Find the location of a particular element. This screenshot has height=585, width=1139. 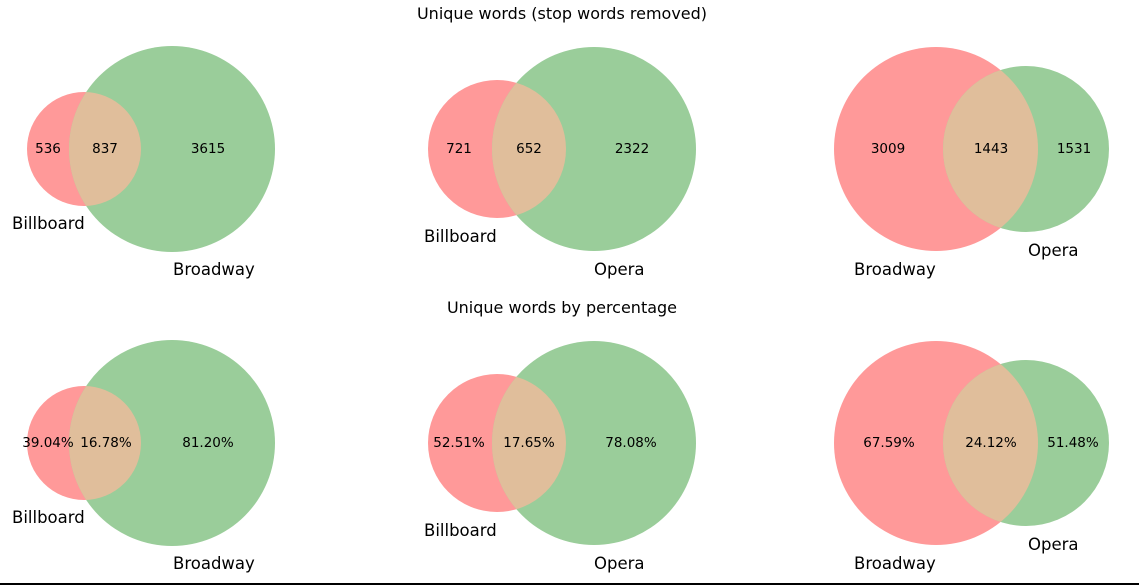

value-right-only: 1531 is located at coordinates (1074, 149).